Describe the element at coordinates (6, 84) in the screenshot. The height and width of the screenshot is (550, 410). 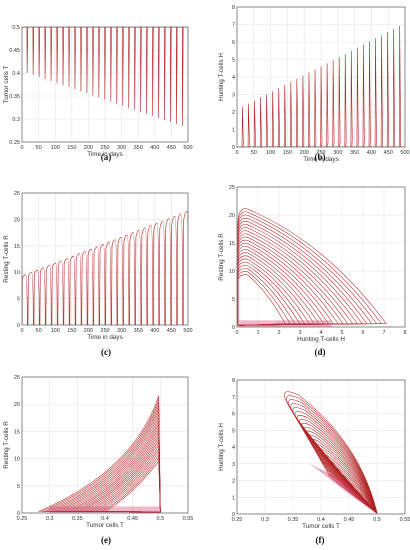
I see `y-axis-label: Tumor cells T` at that location.